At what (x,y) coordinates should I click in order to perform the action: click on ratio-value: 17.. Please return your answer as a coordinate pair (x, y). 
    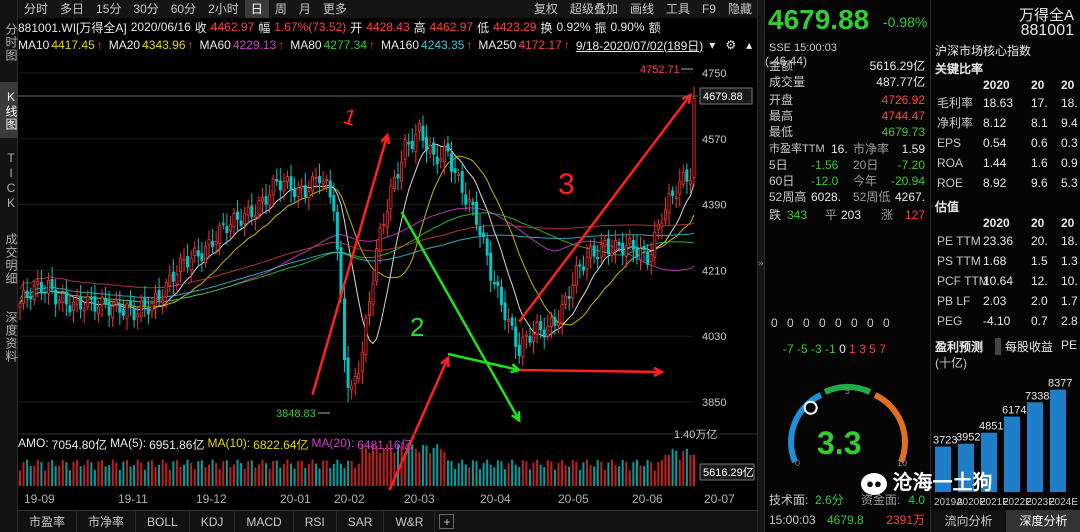
    Looking at the image, I should click on (1039, 103).